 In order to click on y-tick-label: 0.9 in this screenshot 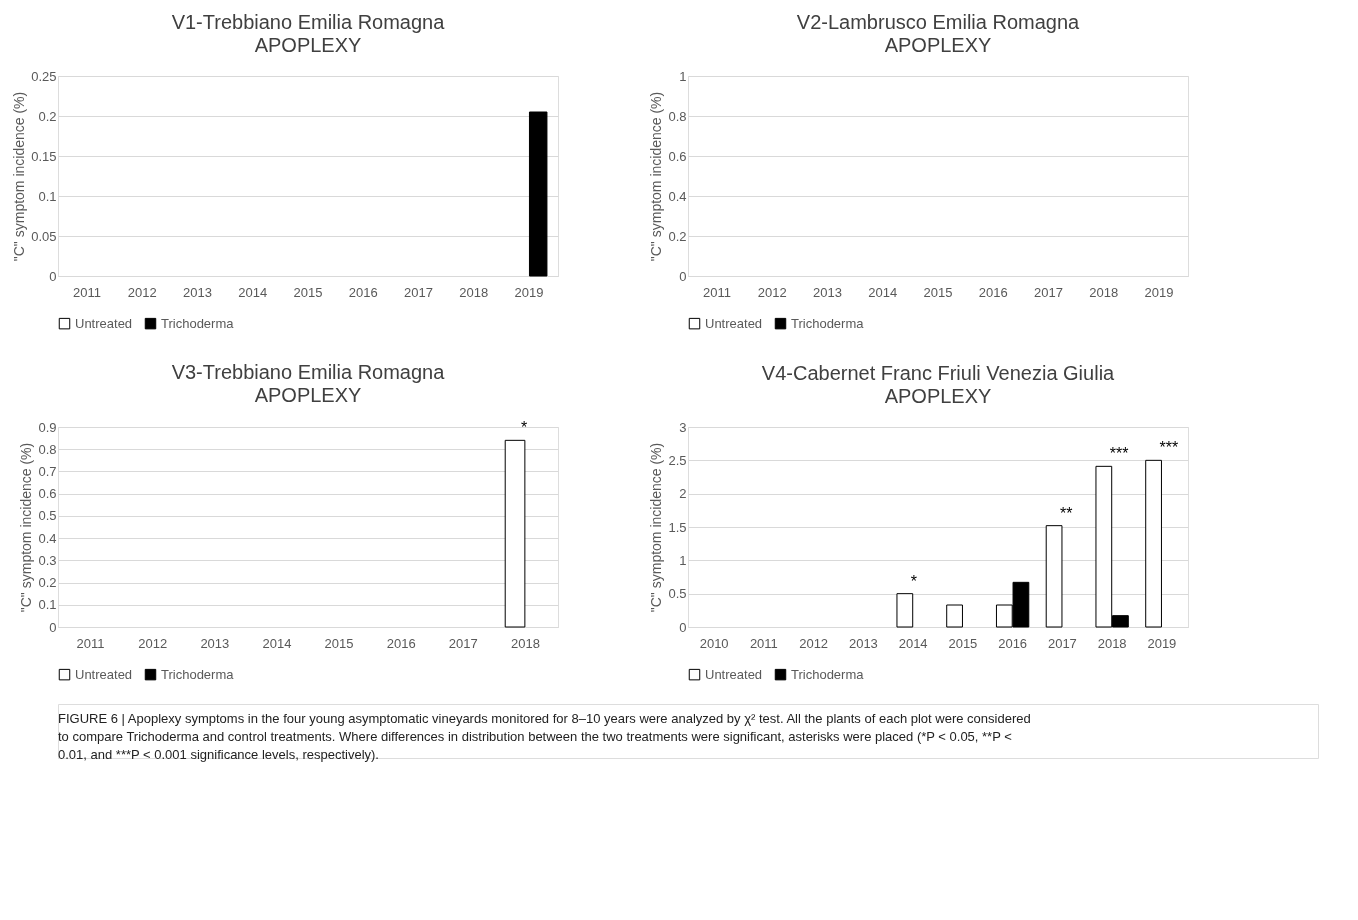, I will do `click(47, 427)`.